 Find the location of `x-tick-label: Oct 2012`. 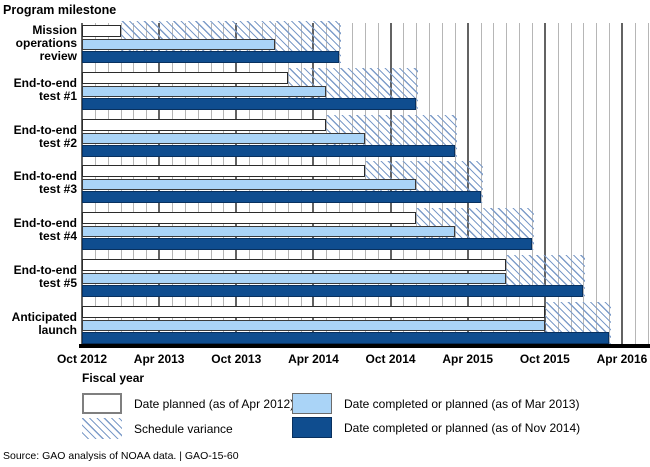

x-tick-label: Oct 2012 is located at coordinates (82, 359).